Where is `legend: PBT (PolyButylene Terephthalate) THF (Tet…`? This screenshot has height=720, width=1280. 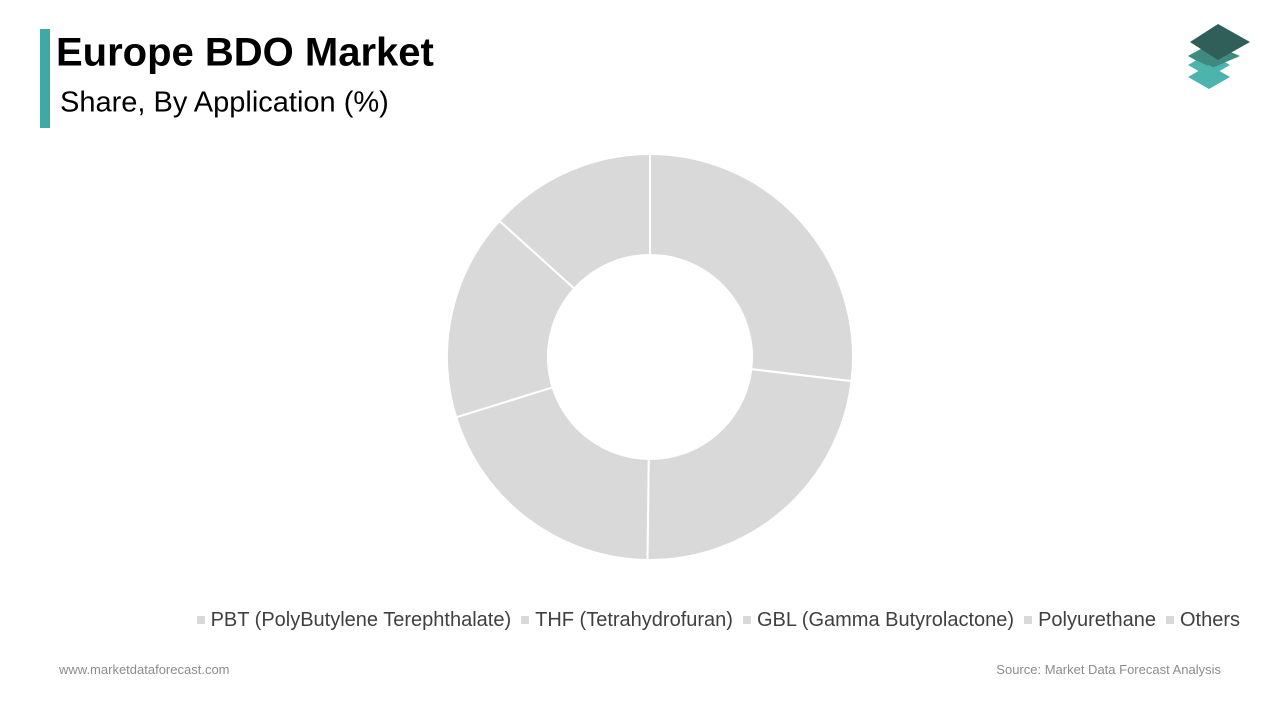
legend: PBT (PolyButylene Terephthalate) THF (Tet… is located at coordinates (670, 620).